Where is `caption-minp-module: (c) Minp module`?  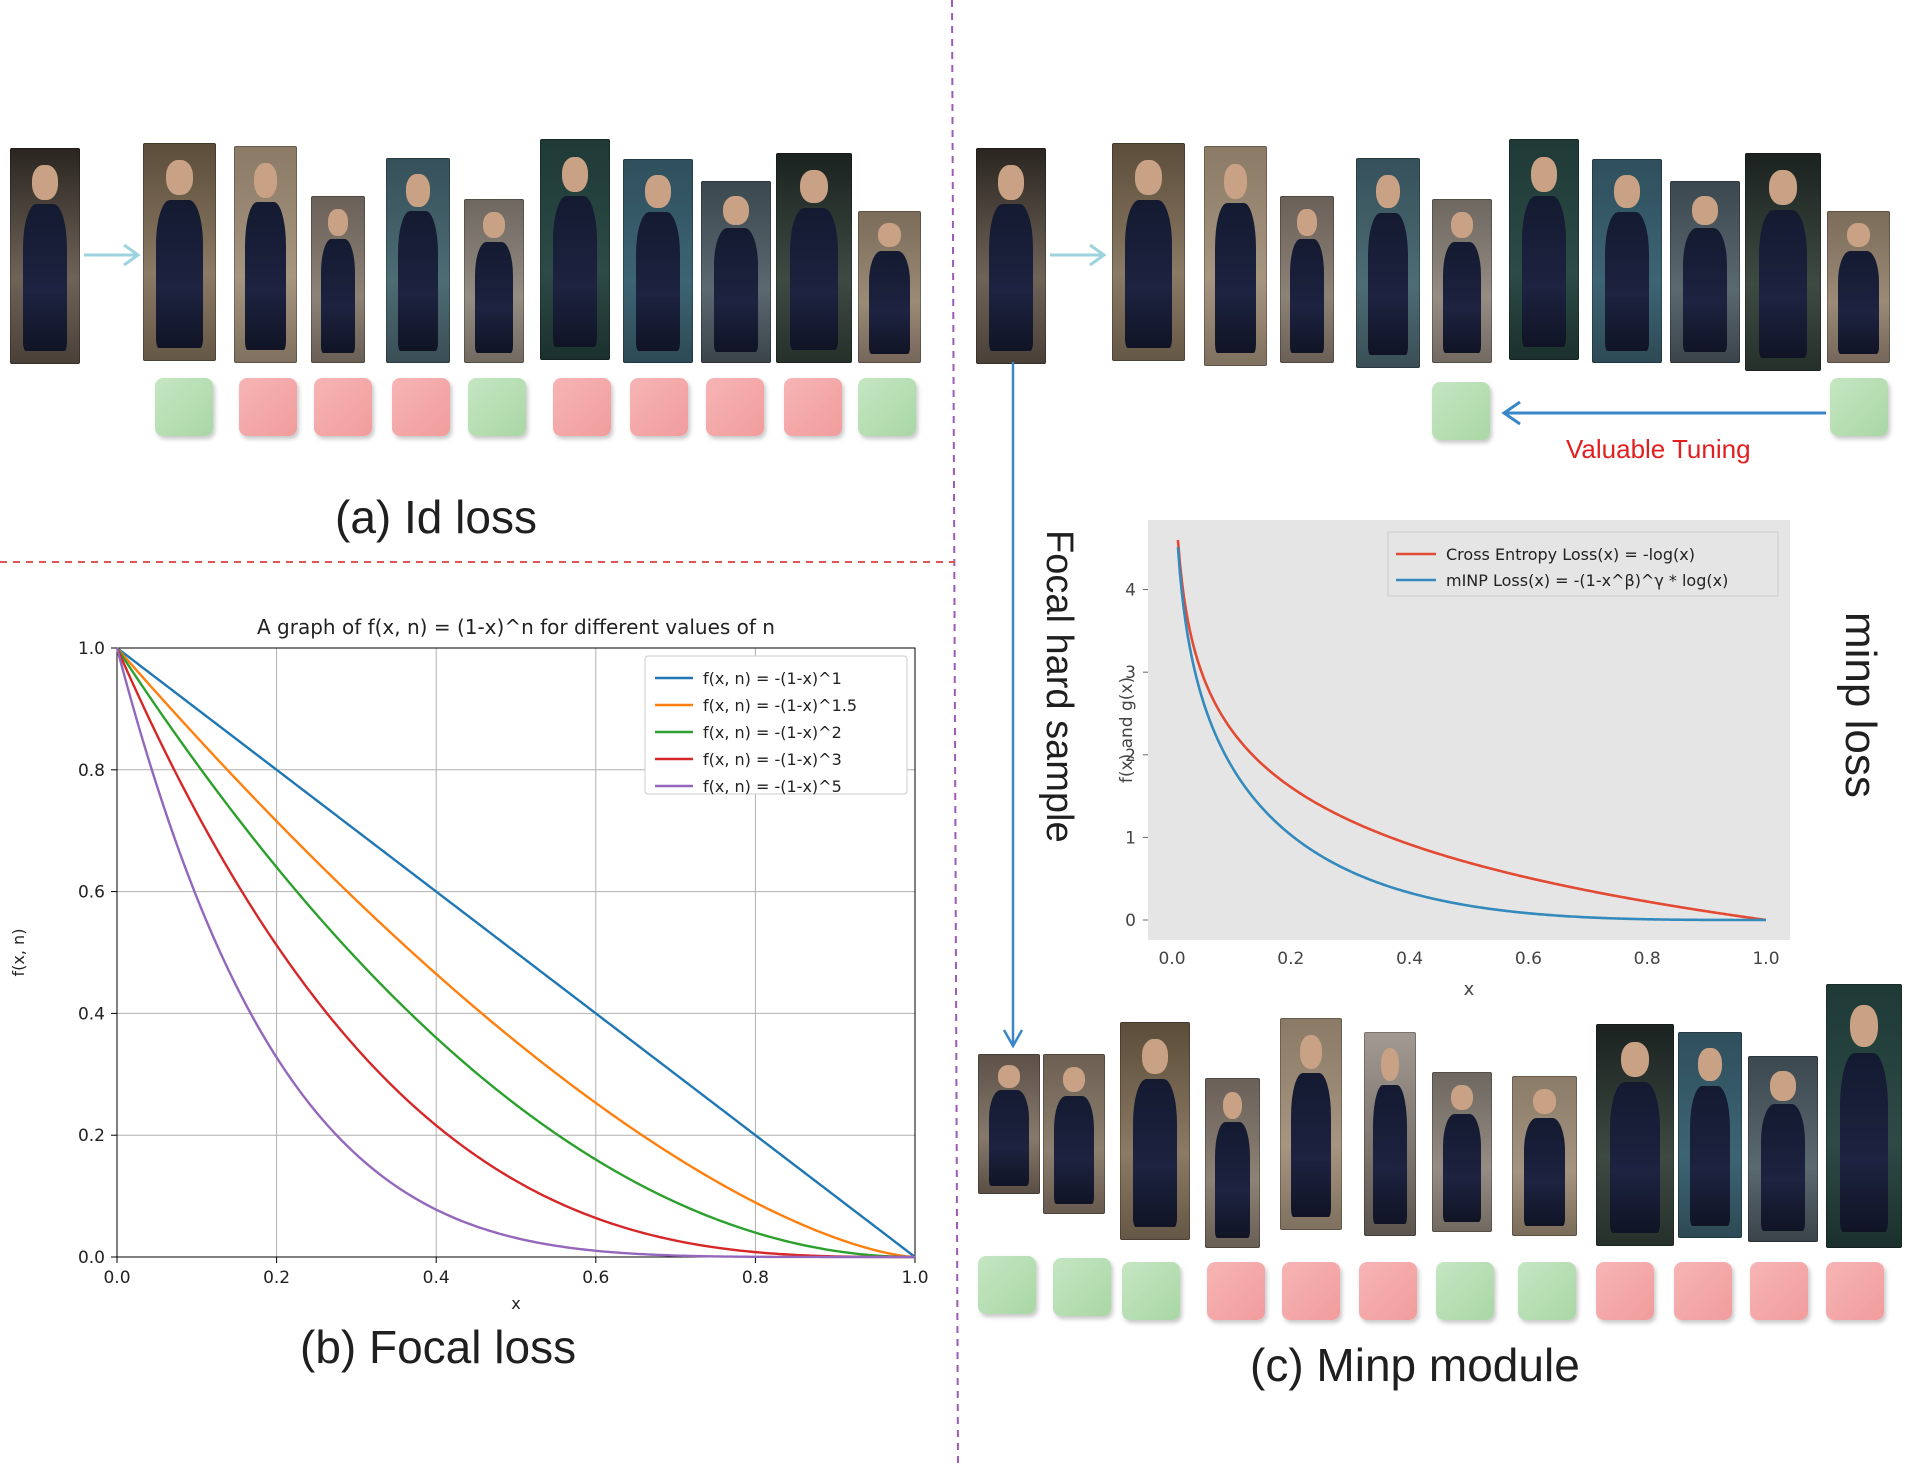 caption-minp-module: (c) Minp module is located at coordinates (1415, 1365).